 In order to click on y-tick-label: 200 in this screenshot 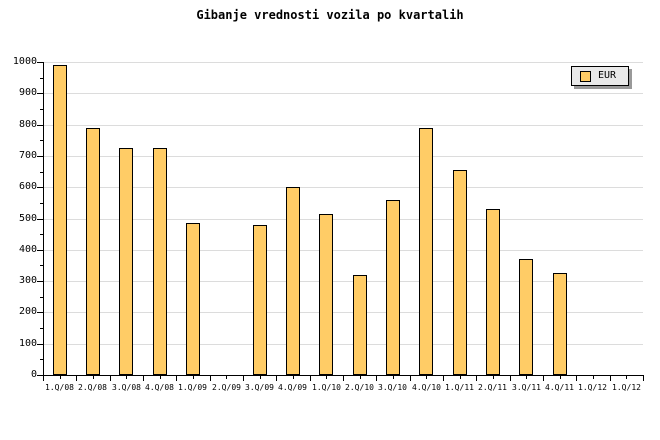, I will do `click(27, 311)`.